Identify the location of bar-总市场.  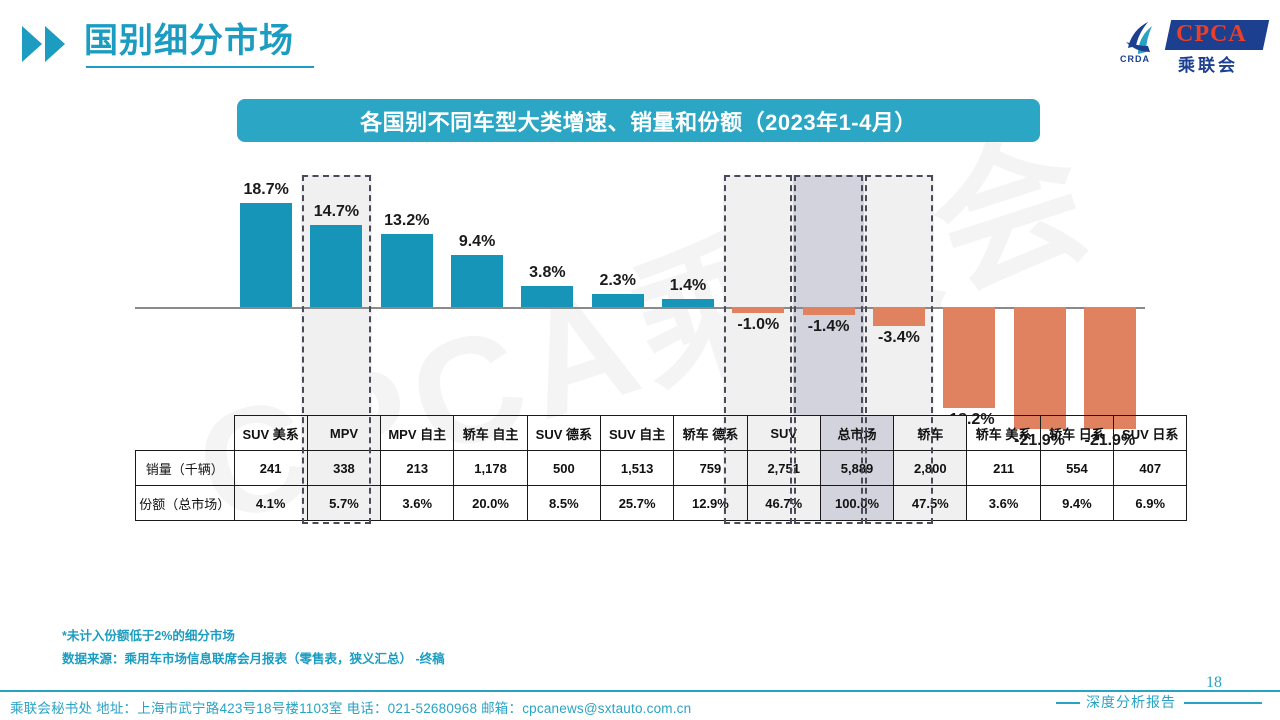
(828, 311).